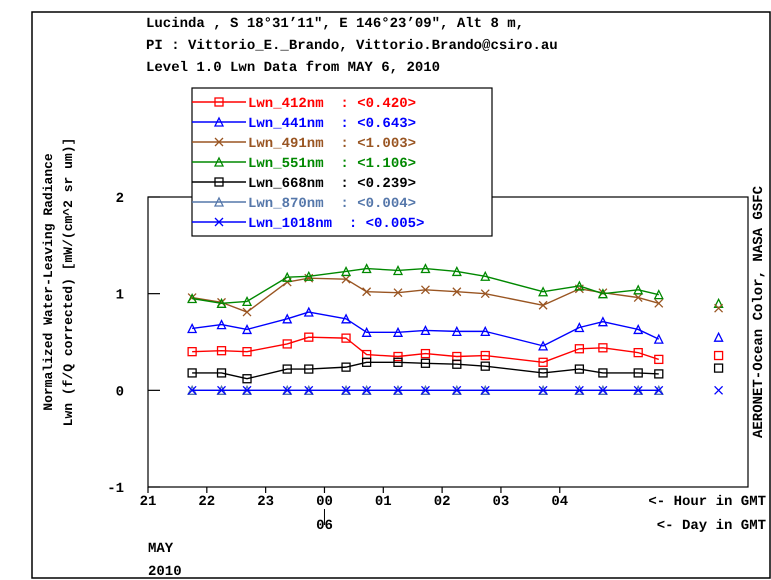 The width and height of the screenshot is (771, 580). I want to click on x-tick-label: 03, so click(501, 502).